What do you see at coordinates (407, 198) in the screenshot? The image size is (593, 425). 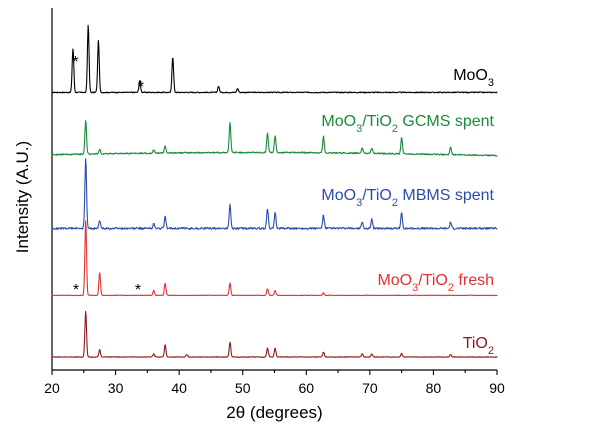 I see `series-label: MoO3/TiO2 MBMS spent` at bounding box center [407, 198].